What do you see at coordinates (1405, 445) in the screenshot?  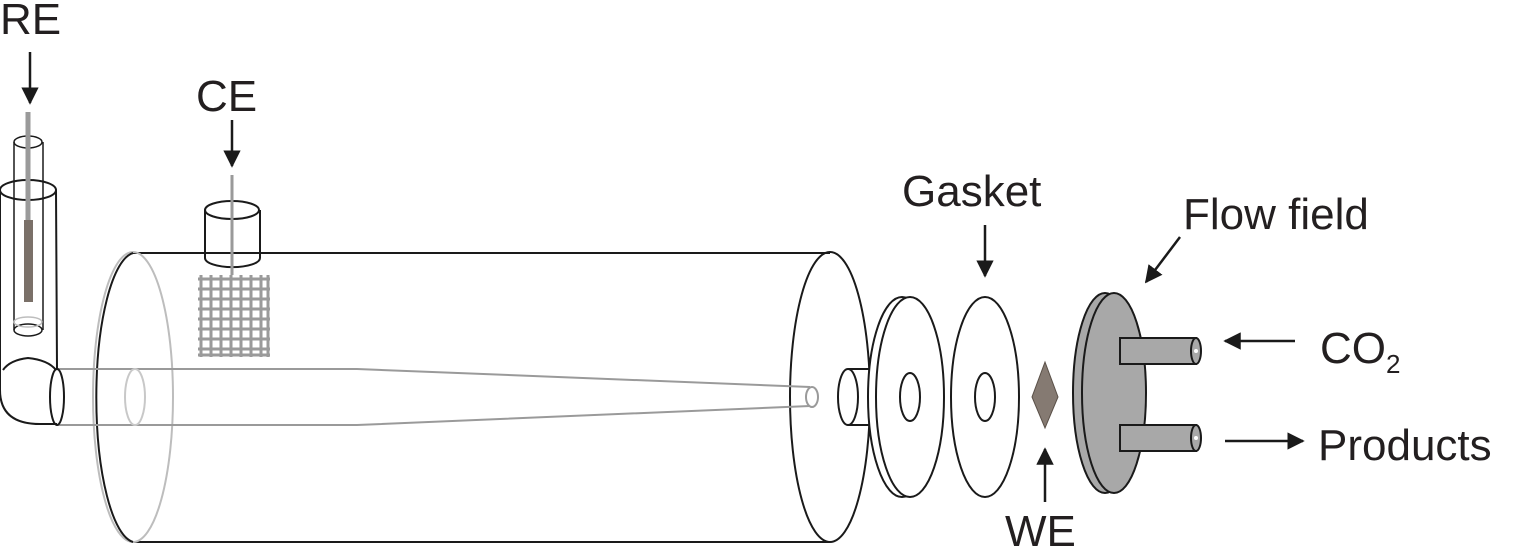 I see `products-label: Products` at bounding box center [1405, 445].